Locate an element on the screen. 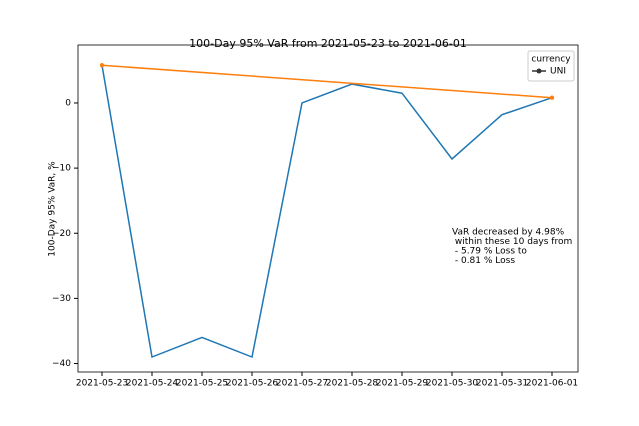 Image resolution: width=639 pixels, height=426 pixels. x-tick-label: 2021-05-26 is located at coordinates (252, 384).